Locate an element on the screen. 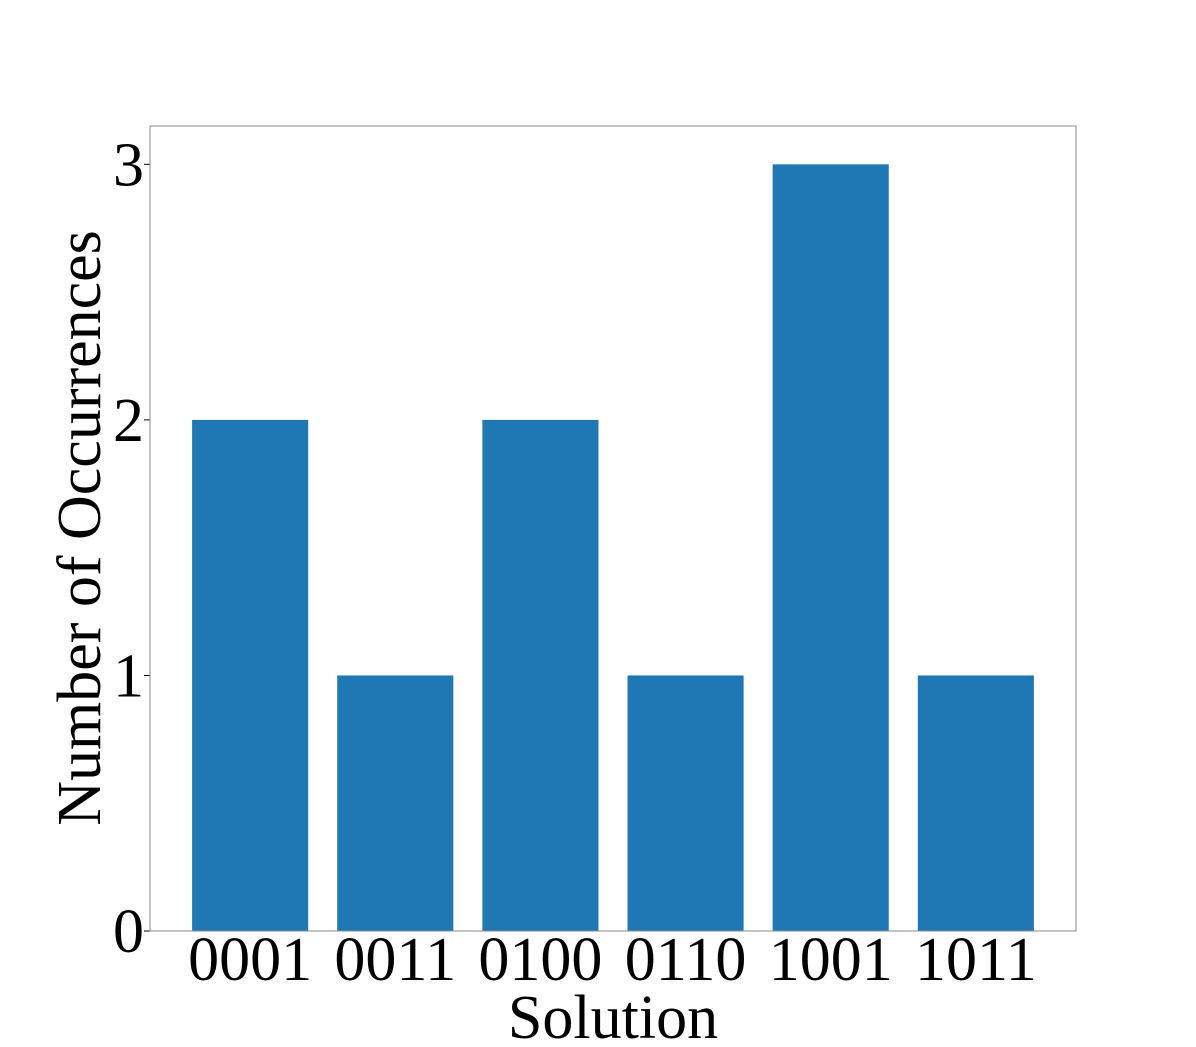  x-tick-label: 0011 is located at coordinates (395, 960).